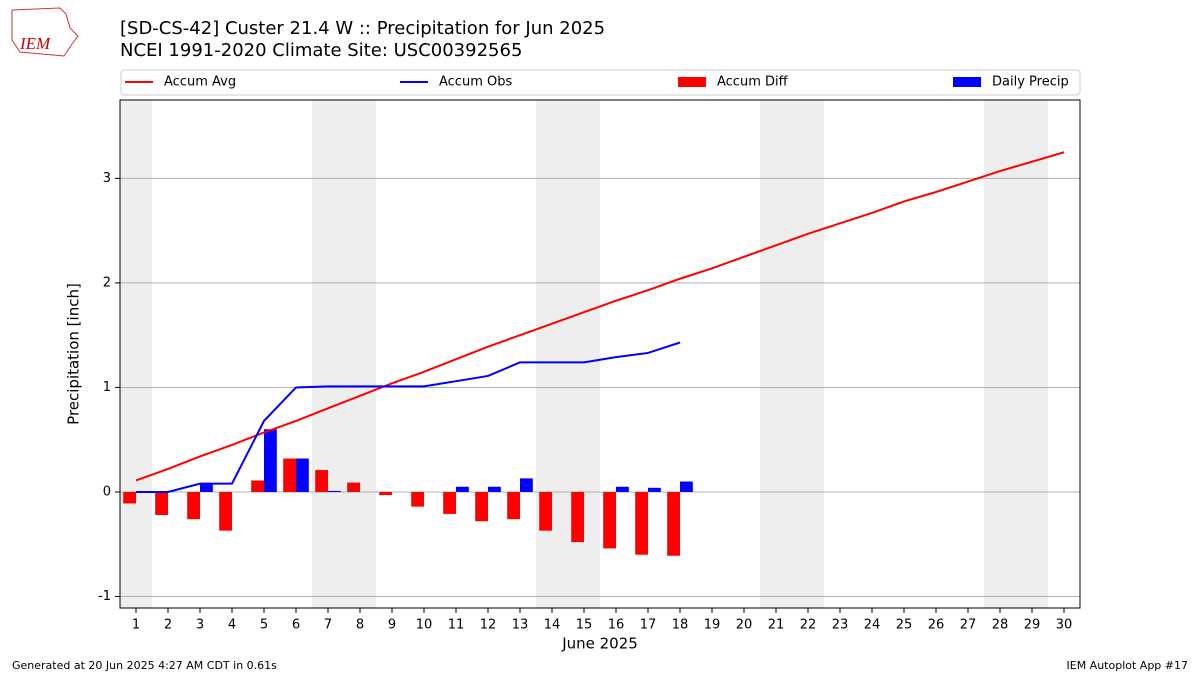 Image resolution: width=1200 pixels, height=675 pixels. What do you see at coordinates (1000, 625) in the screenshot?
I see `x-tick-label: 28` at bounding box center [1000, 625].